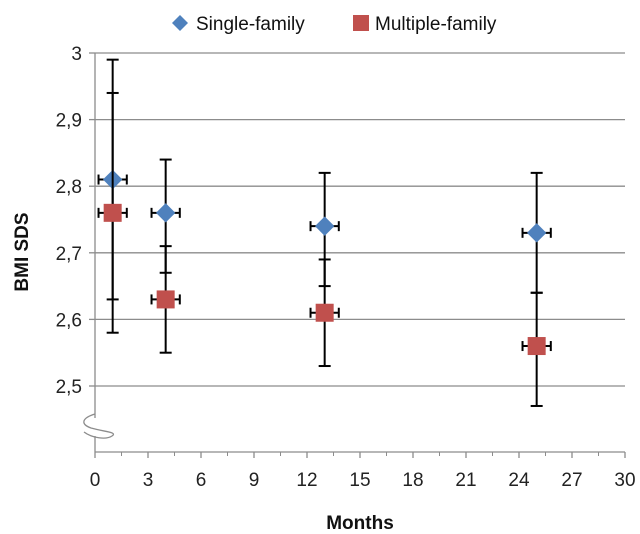  Describe the element at coordinates (465, 480) in the screenshot. I see `x-tick-label: 21` at that location.